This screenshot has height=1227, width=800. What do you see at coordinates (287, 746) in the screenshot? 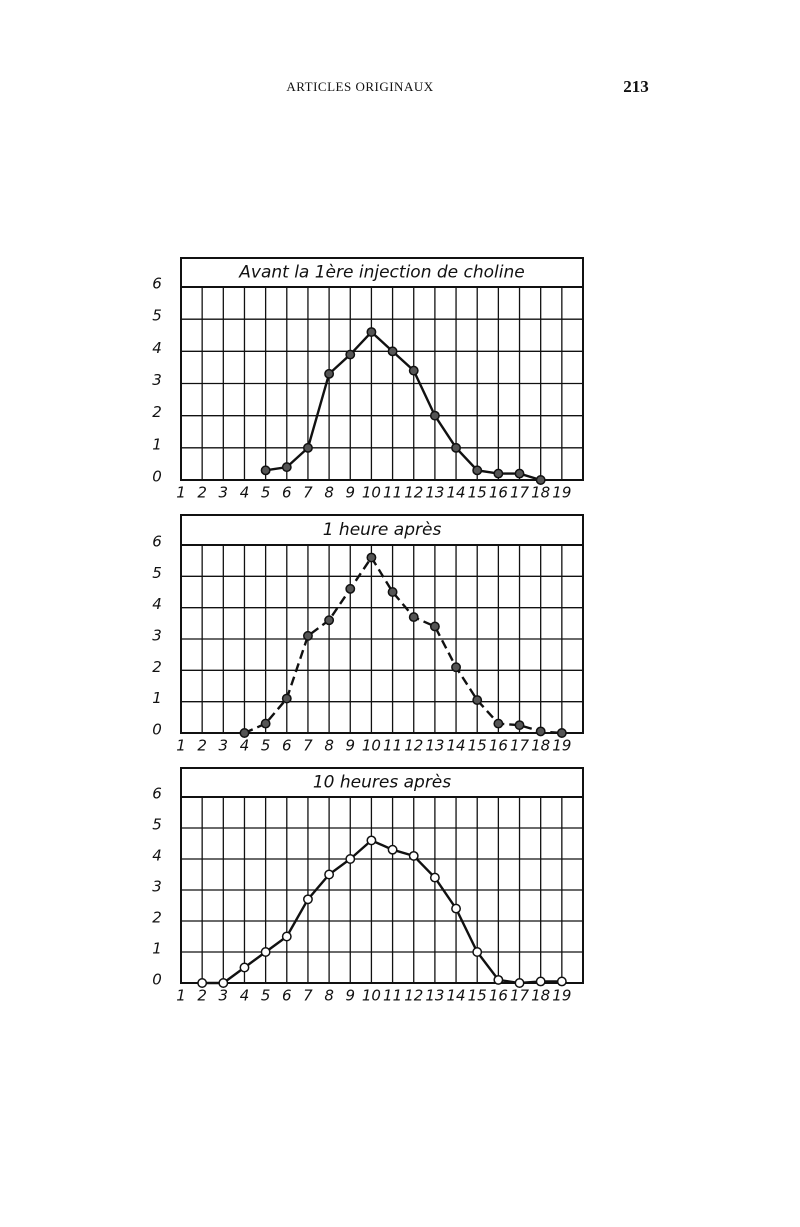
I see `x-tick-label: 6` at bounding box center [287, 746].